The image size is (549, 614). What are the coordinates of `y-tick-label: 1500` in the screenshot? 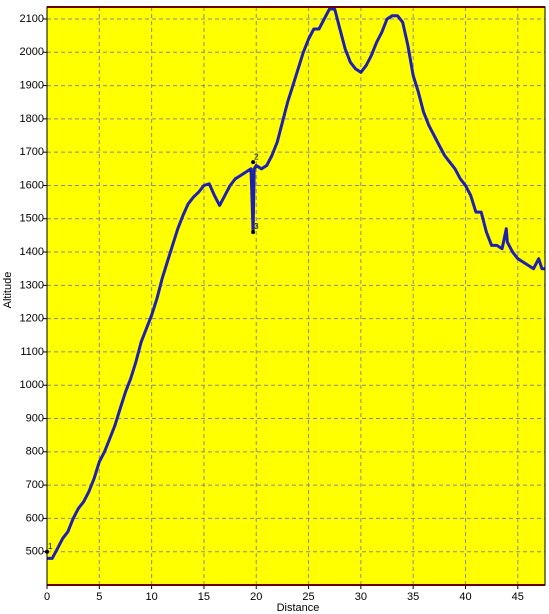 It's located at (32, 219).